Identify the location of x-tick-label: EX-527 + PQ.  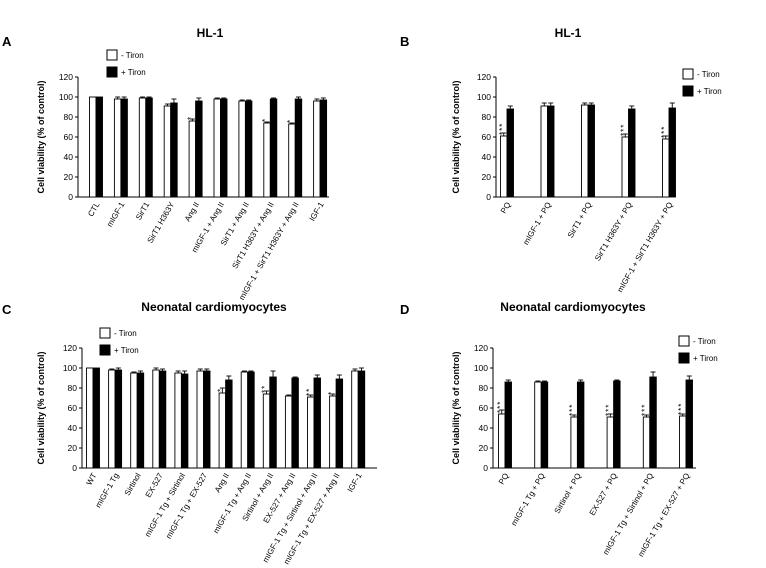
(603, 495).